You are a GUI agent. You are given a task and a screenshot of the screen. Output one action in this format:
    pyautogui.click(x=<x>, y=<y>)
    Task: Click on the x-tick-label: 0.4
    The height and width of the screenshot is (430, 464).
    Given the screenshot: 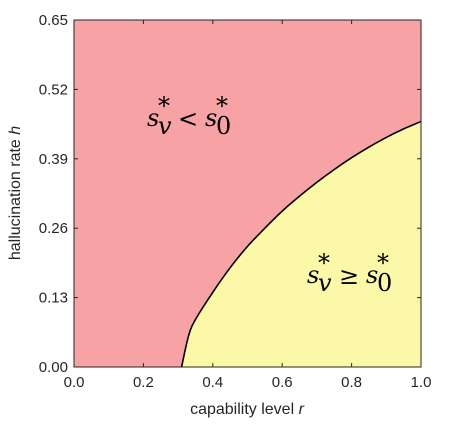 What is the action you would take?
    pyautogui.click(x=212, y=382)
    